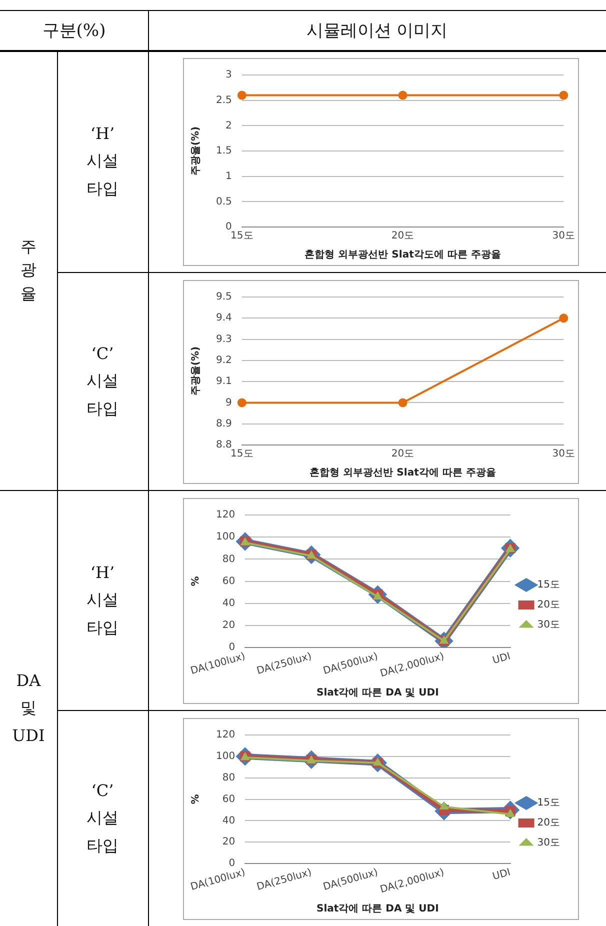 Image resolution: width=606 pixels, height=926 pixels. What do you see at coordinates (224, 100) in the screenshot?
I see `y-tick-label: 2.5` at bounding box center [224, 100].